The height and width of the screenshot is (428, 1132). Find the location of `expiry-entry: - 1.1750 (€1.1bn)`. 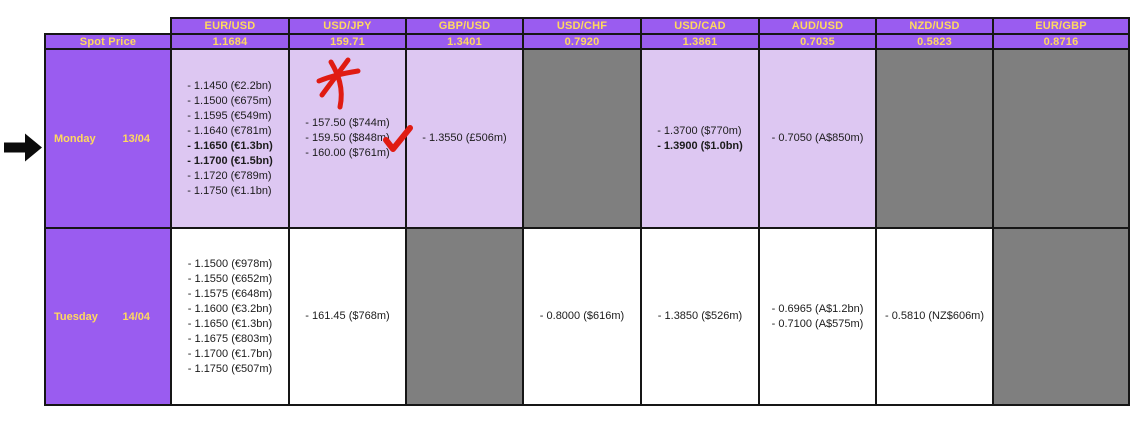

expiry-entry: - 1.1750 (€1.1bn) is located at coordinates (229, 190).